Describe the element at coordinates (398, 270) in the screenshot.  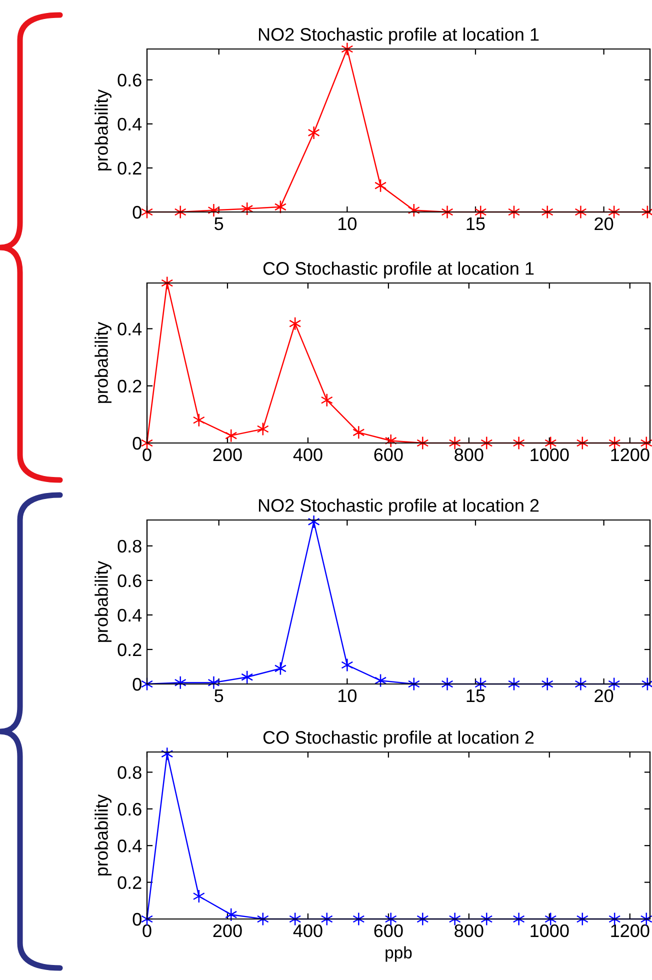
I see `chart-title: CO Stochastic profile at location 1` at that location.